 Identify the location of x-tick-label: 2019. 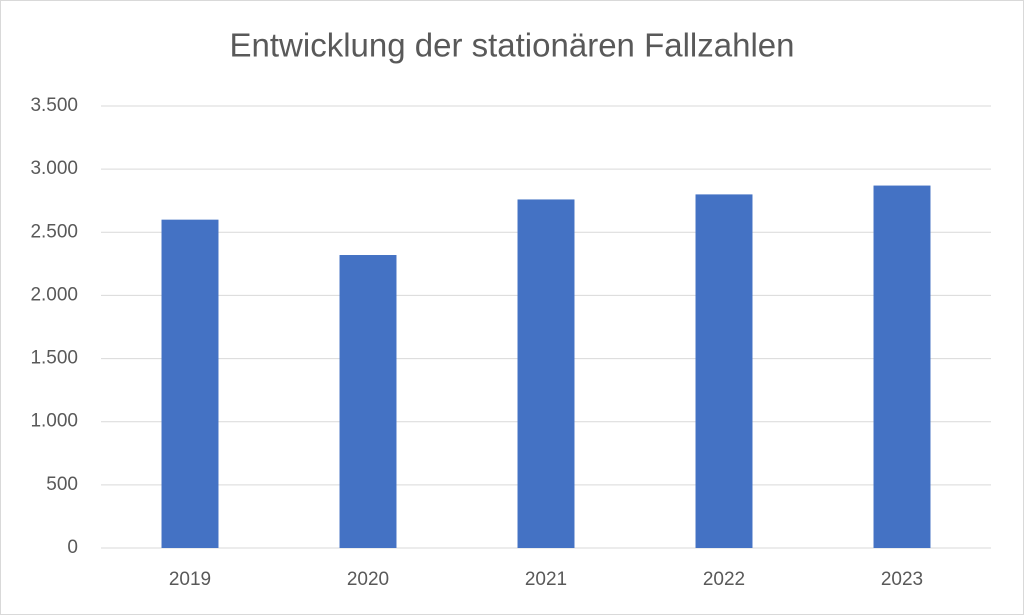
(190, 579).